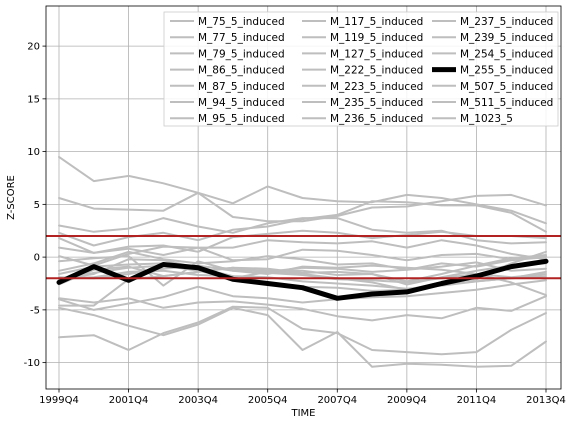  What do you see at coordinates (241, 87) in the screenshot?
I see `legend-entry: M_87_5_induced` at bounding box center [241, 87].